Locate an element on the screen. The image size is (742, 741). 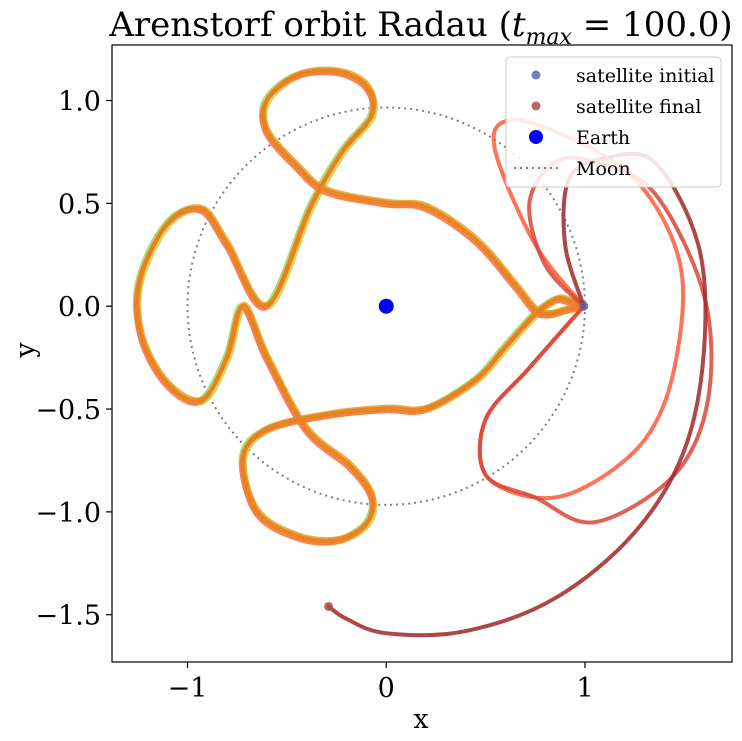
y-tick-label: 0.0 is located at coordinates (79, 307).